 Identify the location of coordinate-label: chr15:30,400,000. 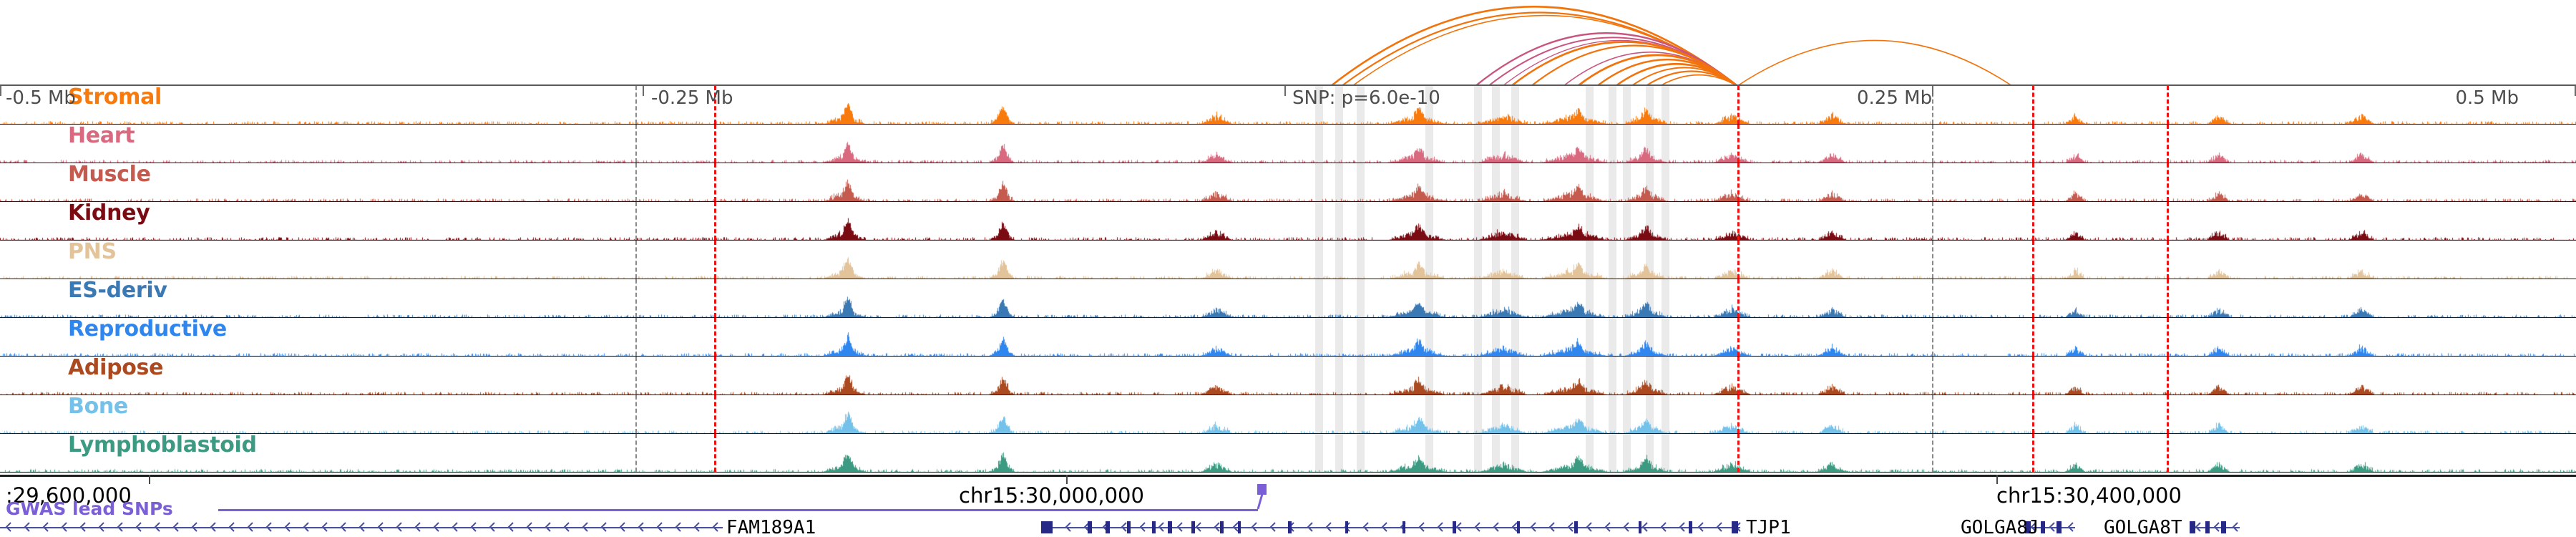
(2089, 495).